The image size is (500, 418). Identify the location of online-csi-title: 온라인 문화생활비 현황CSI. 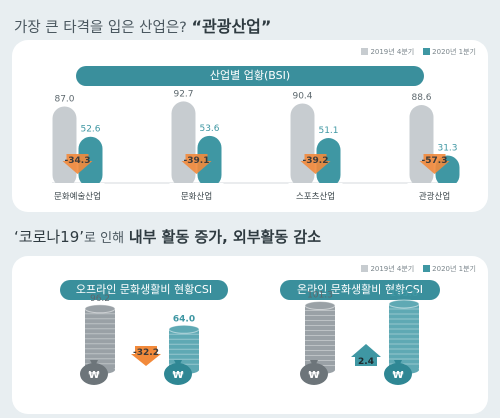
(360, 290).